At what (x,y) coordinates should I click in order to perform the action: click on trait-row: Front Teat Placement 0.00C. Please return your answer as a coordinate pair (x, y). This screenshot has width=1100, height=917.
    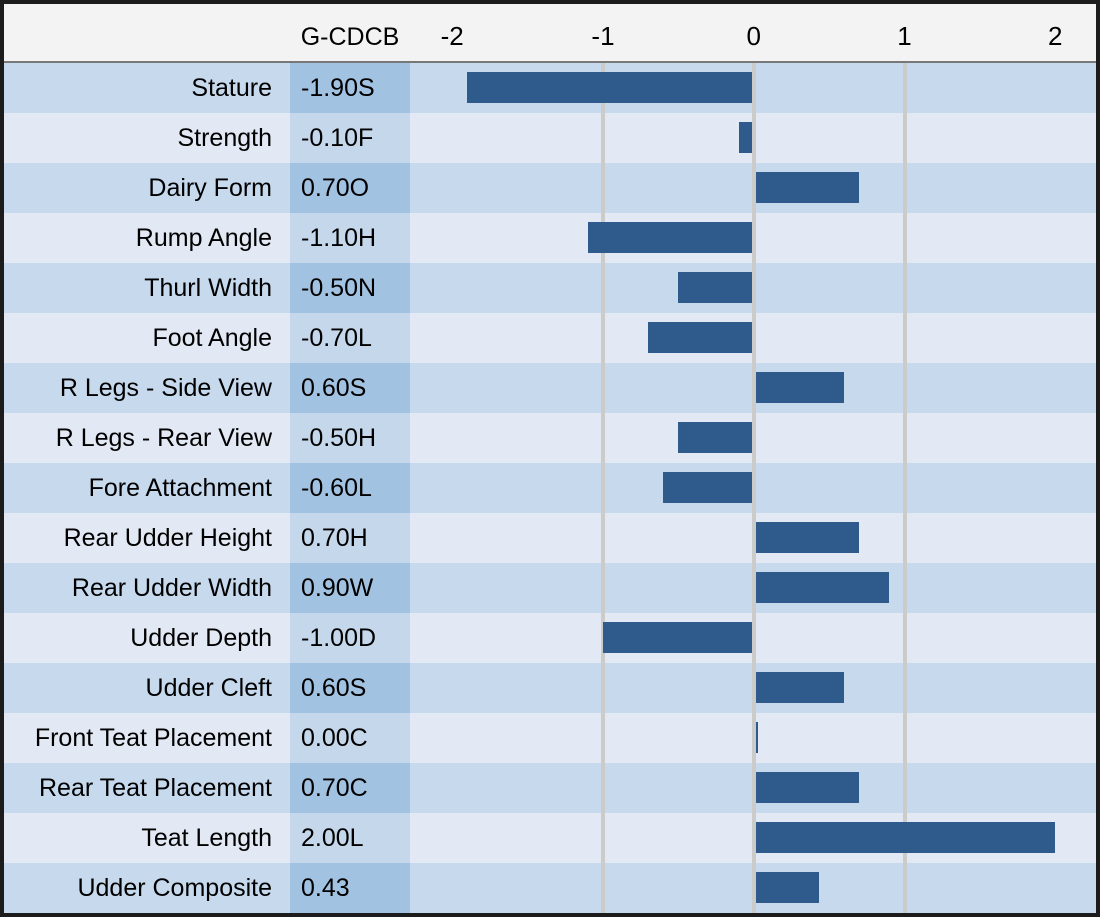
    Looking at the image, I should click on (550, 738).